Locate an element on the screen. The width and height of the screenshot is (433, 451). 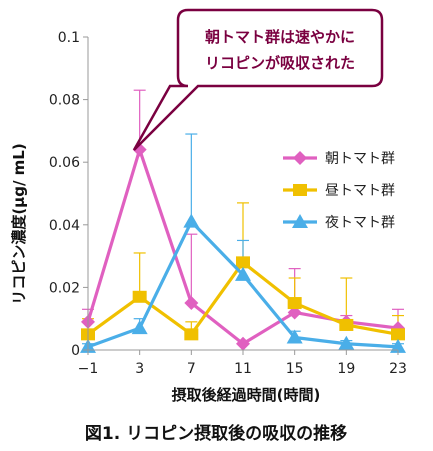
y-tick-label: 0.02 is located at coordinates (64, 288).